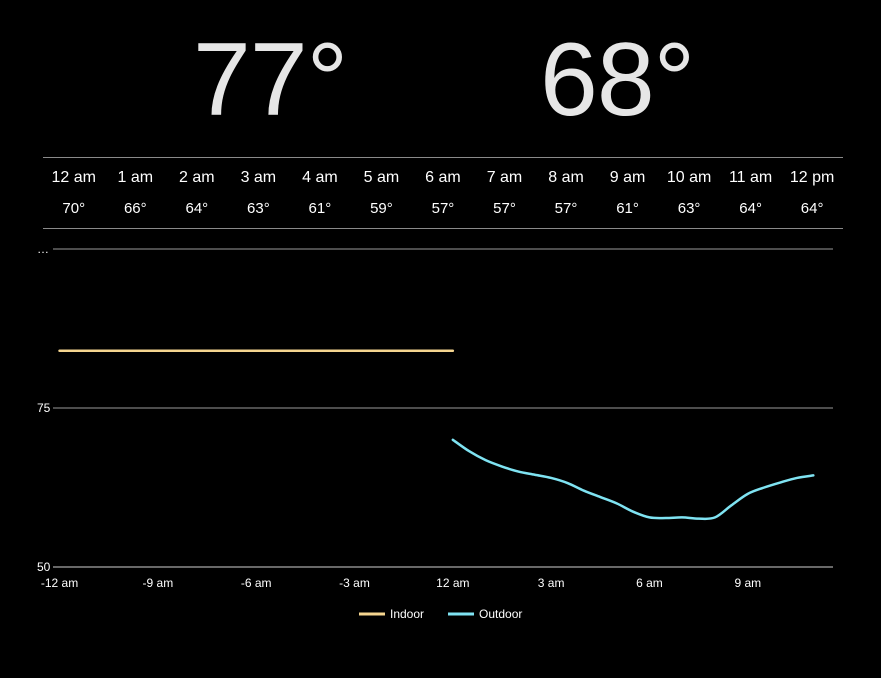  I want to click on forecast-hour-time: 1 am, so click(135, 177).